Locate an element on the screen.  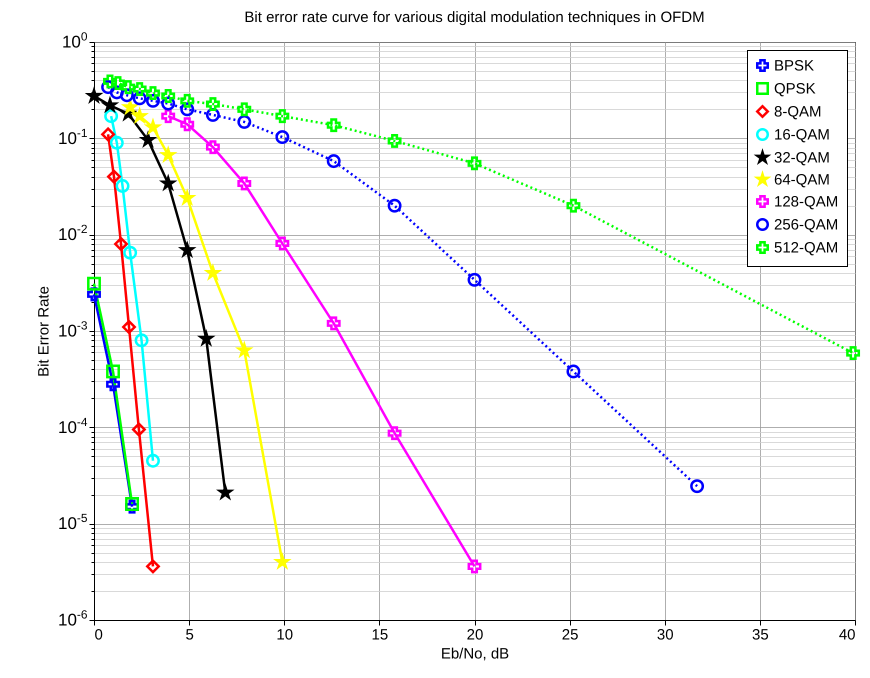
y-tick-label: 10$^{0}$ is located at coordinates (75, 41).